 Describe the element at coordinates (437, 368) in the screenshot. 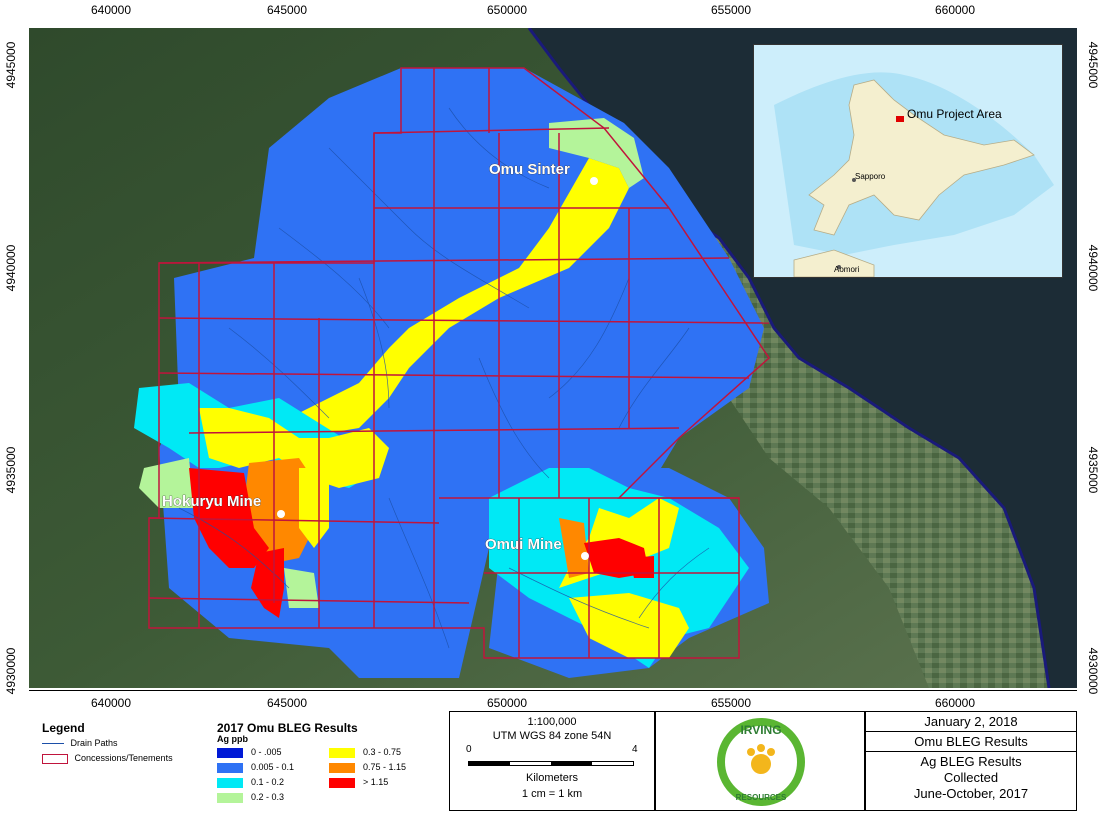

I see `site-markers` at that location.